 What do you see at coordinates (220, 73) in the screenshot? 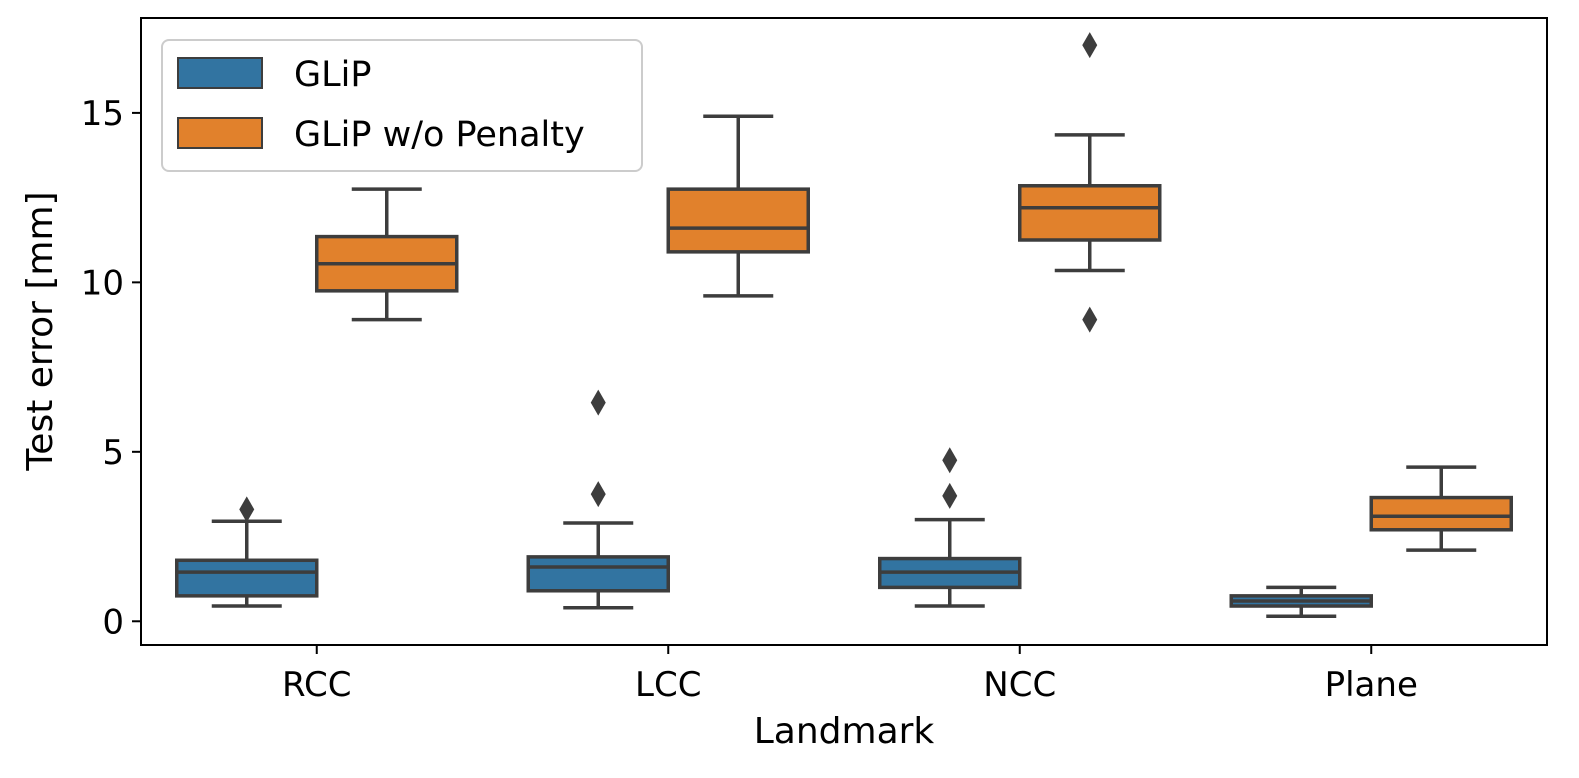
I see `legend-swatch-glip` at bounding box center [220, 73].